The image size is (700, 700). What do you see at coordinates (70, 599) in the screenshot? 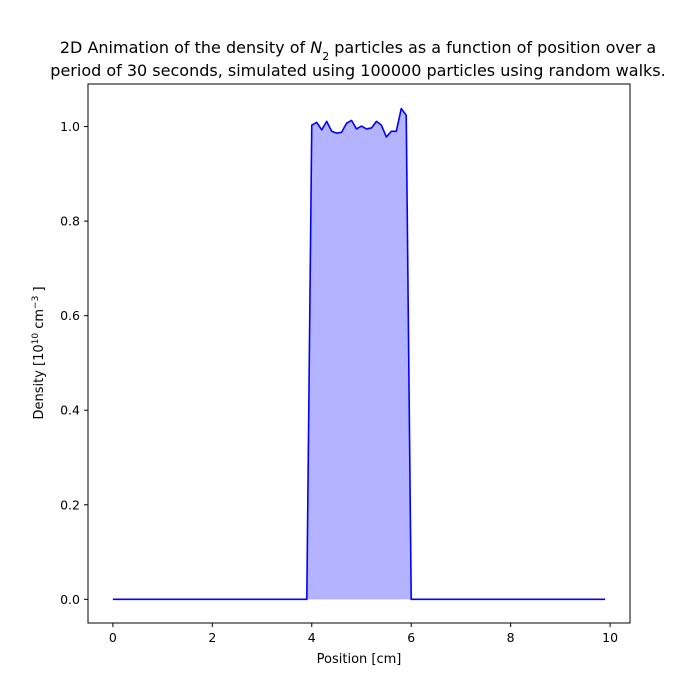
I see `y-tick-label: 0.0` at bounding box center [70, 599].